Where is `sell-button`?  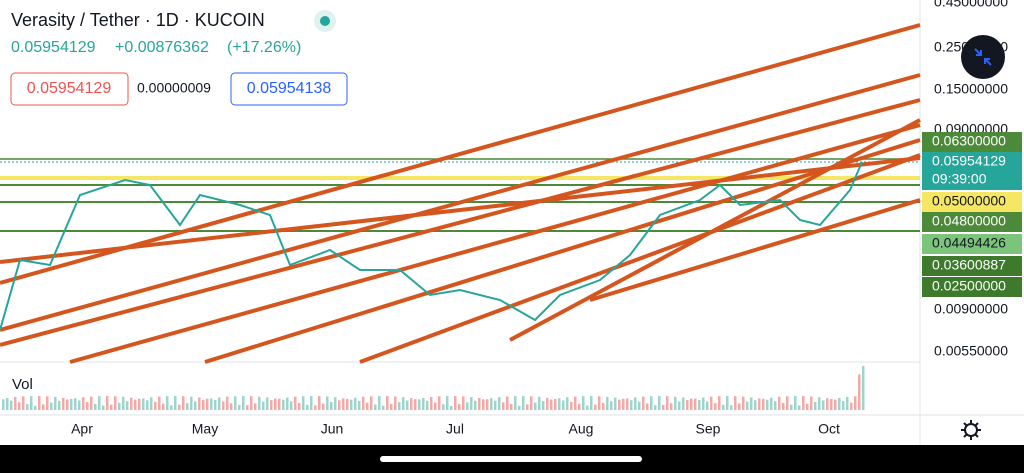
sell-button is located at coordinates (69, 89).